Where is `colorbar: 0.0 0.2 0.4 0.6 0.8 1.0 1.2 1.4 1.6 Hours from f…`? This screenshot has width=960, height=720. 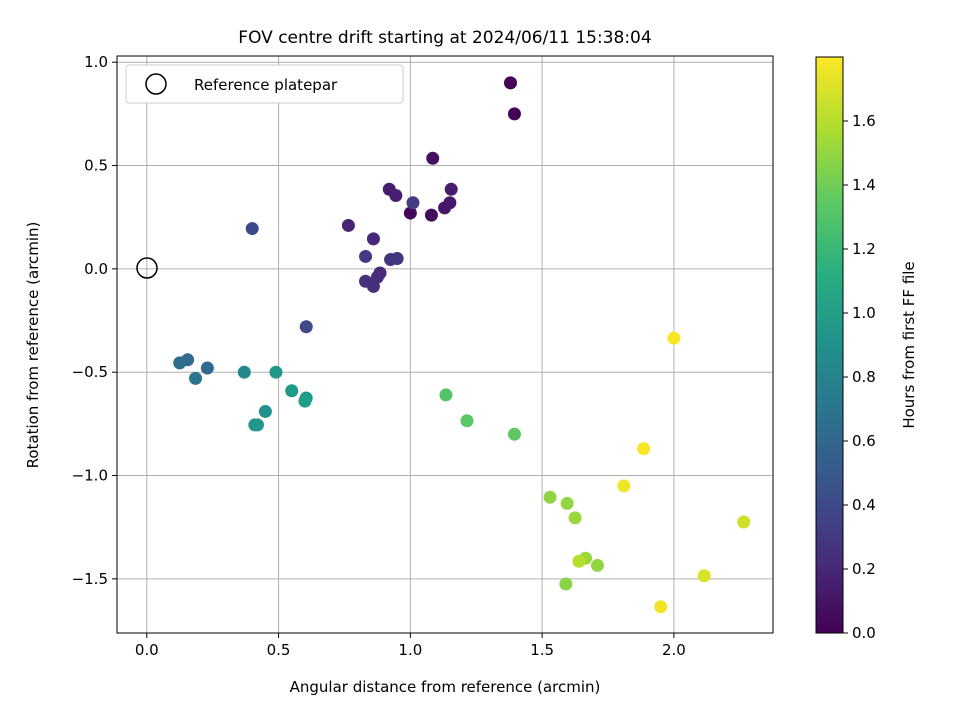
colorbar: 0.0 0.2 0.4 0.6 0.8 1.0 1.2 1.4 1.6 Hours from f… is located at coordinates (866, 349).